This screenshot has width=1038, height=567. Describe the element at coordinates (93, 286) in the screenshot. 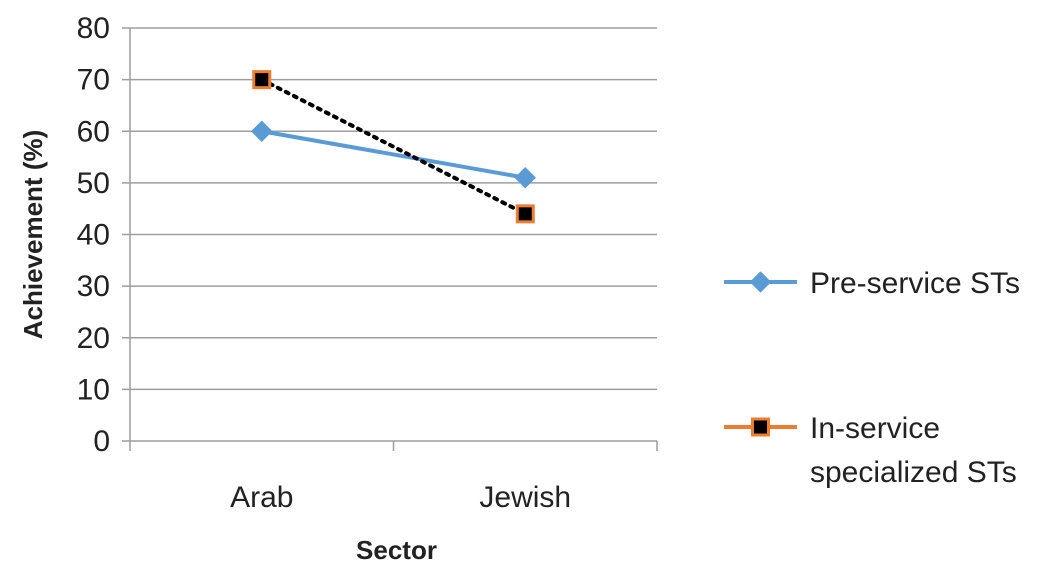

I see `y-tick-label: 30` at that location.